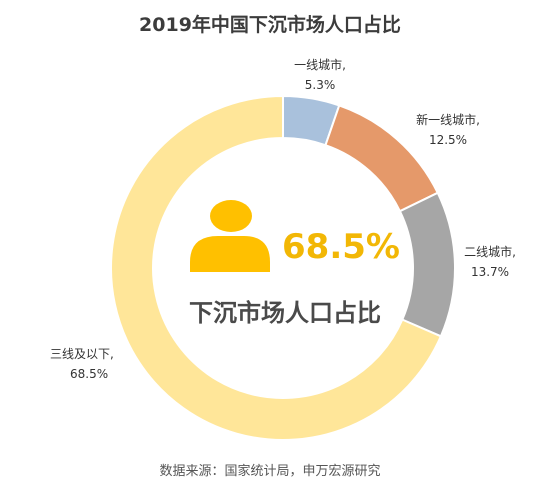  Describe the element at coordinates (269, 471) in the screenshot. I see `data-source: 数据来源：国家统计局，申万宏源研究` at that location.